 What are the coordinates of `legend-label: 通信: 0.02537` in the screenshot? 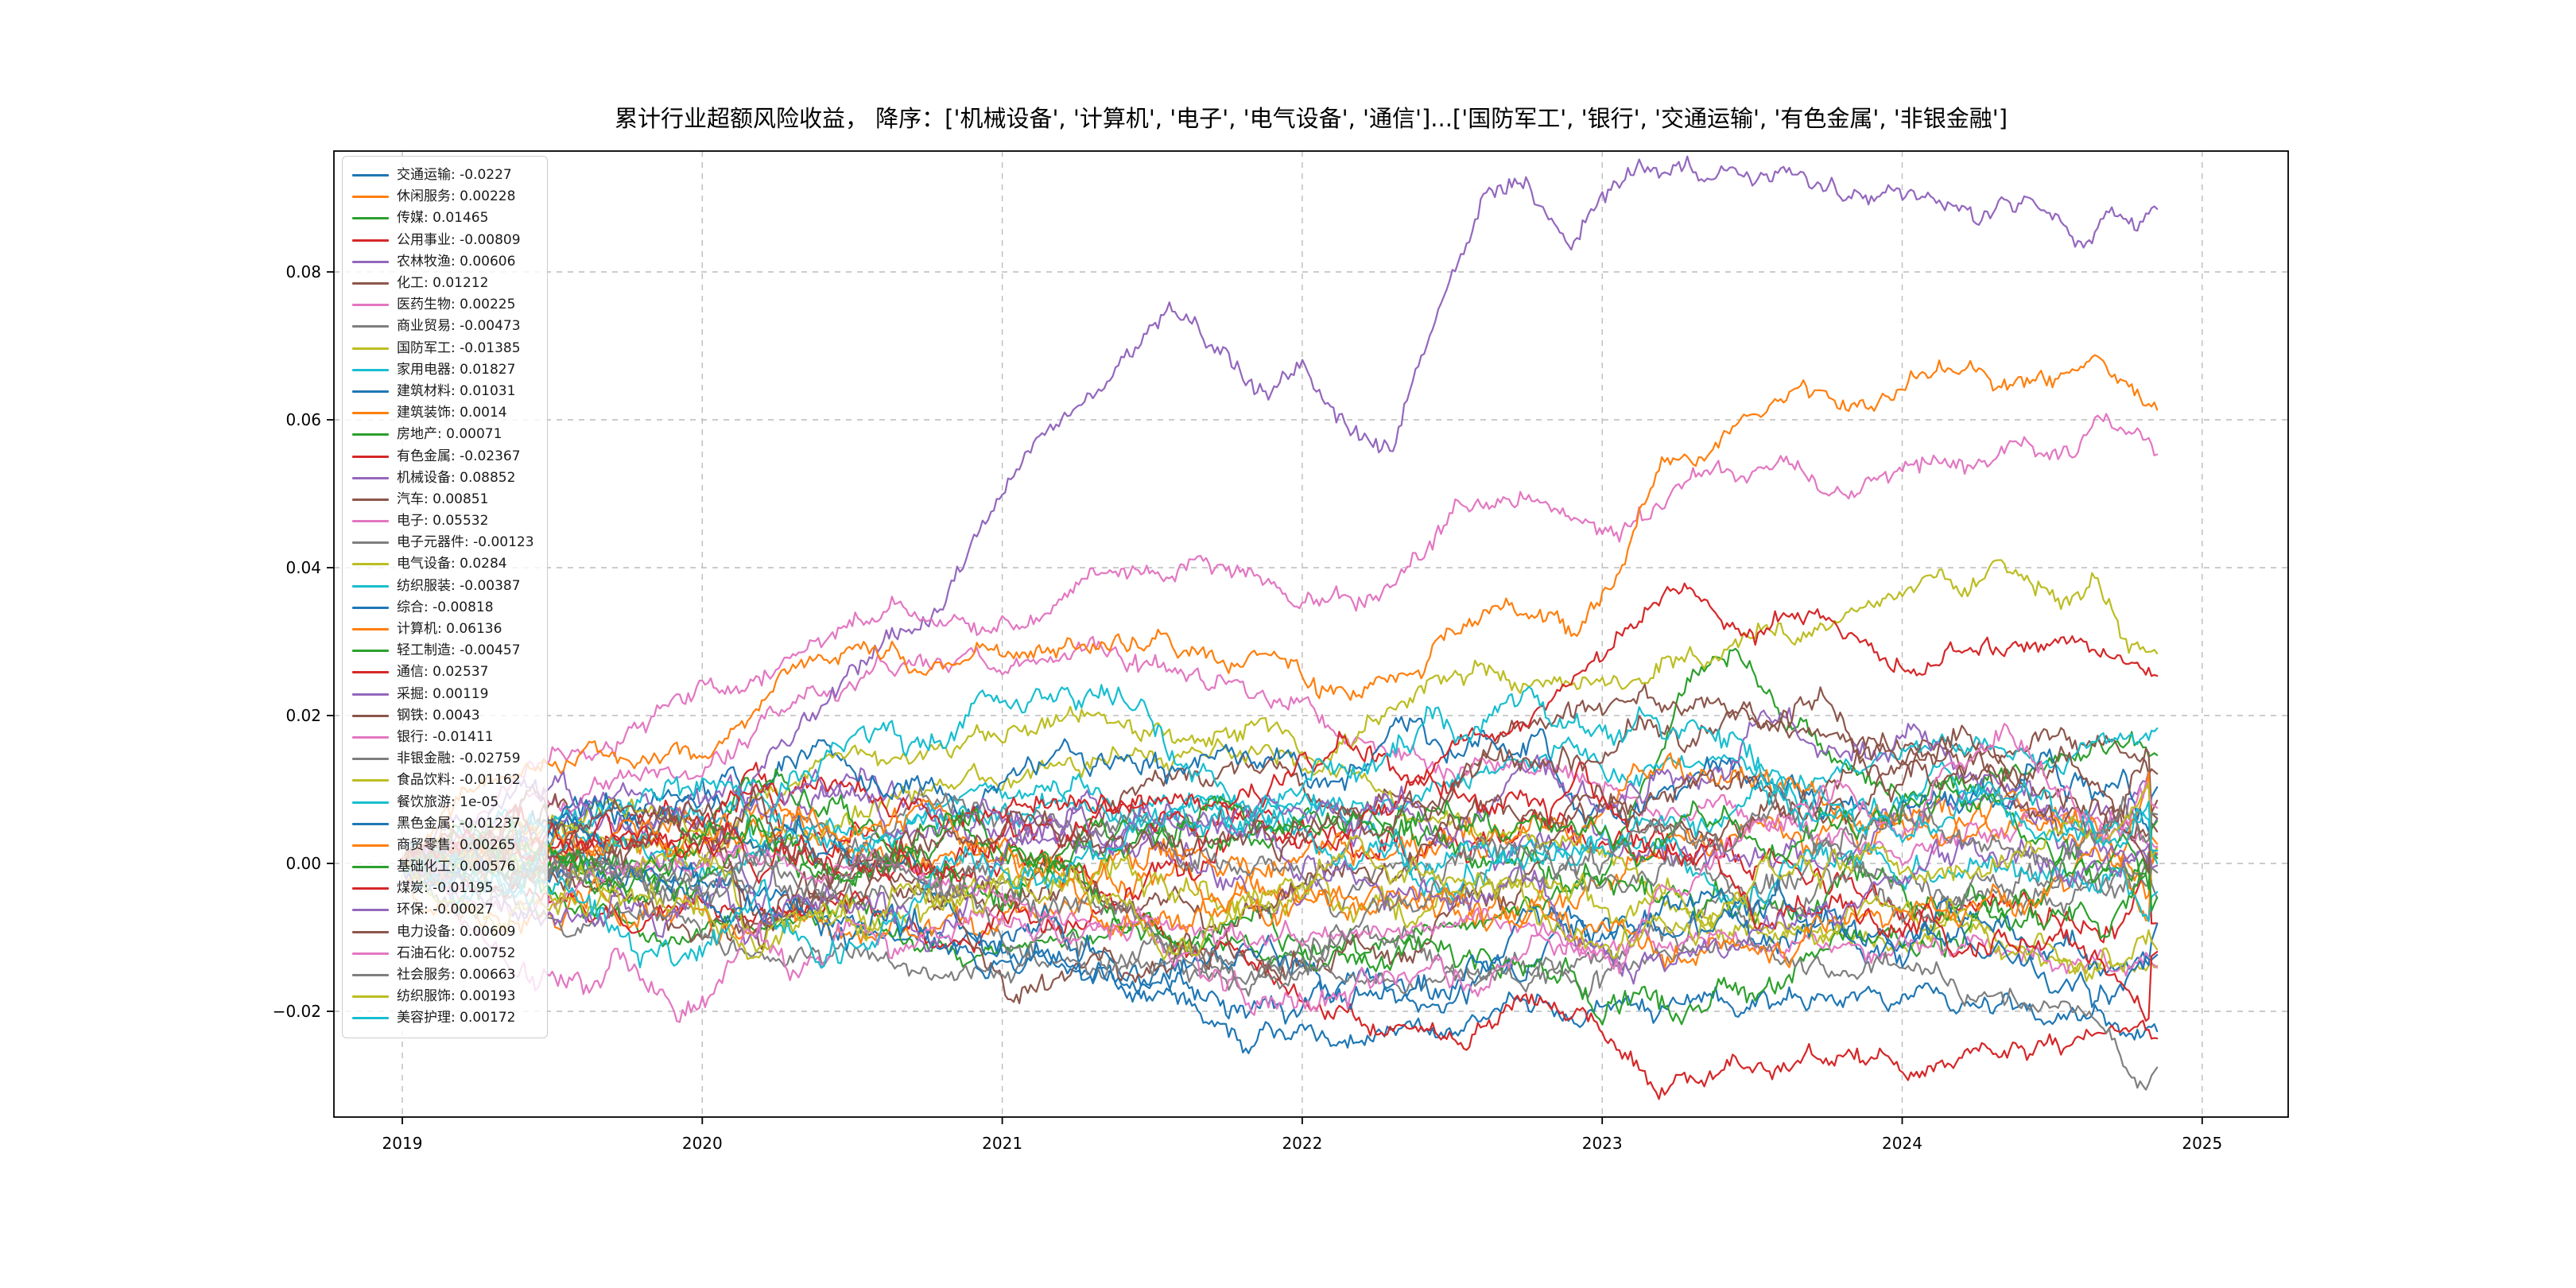 It's located at (443, 672).